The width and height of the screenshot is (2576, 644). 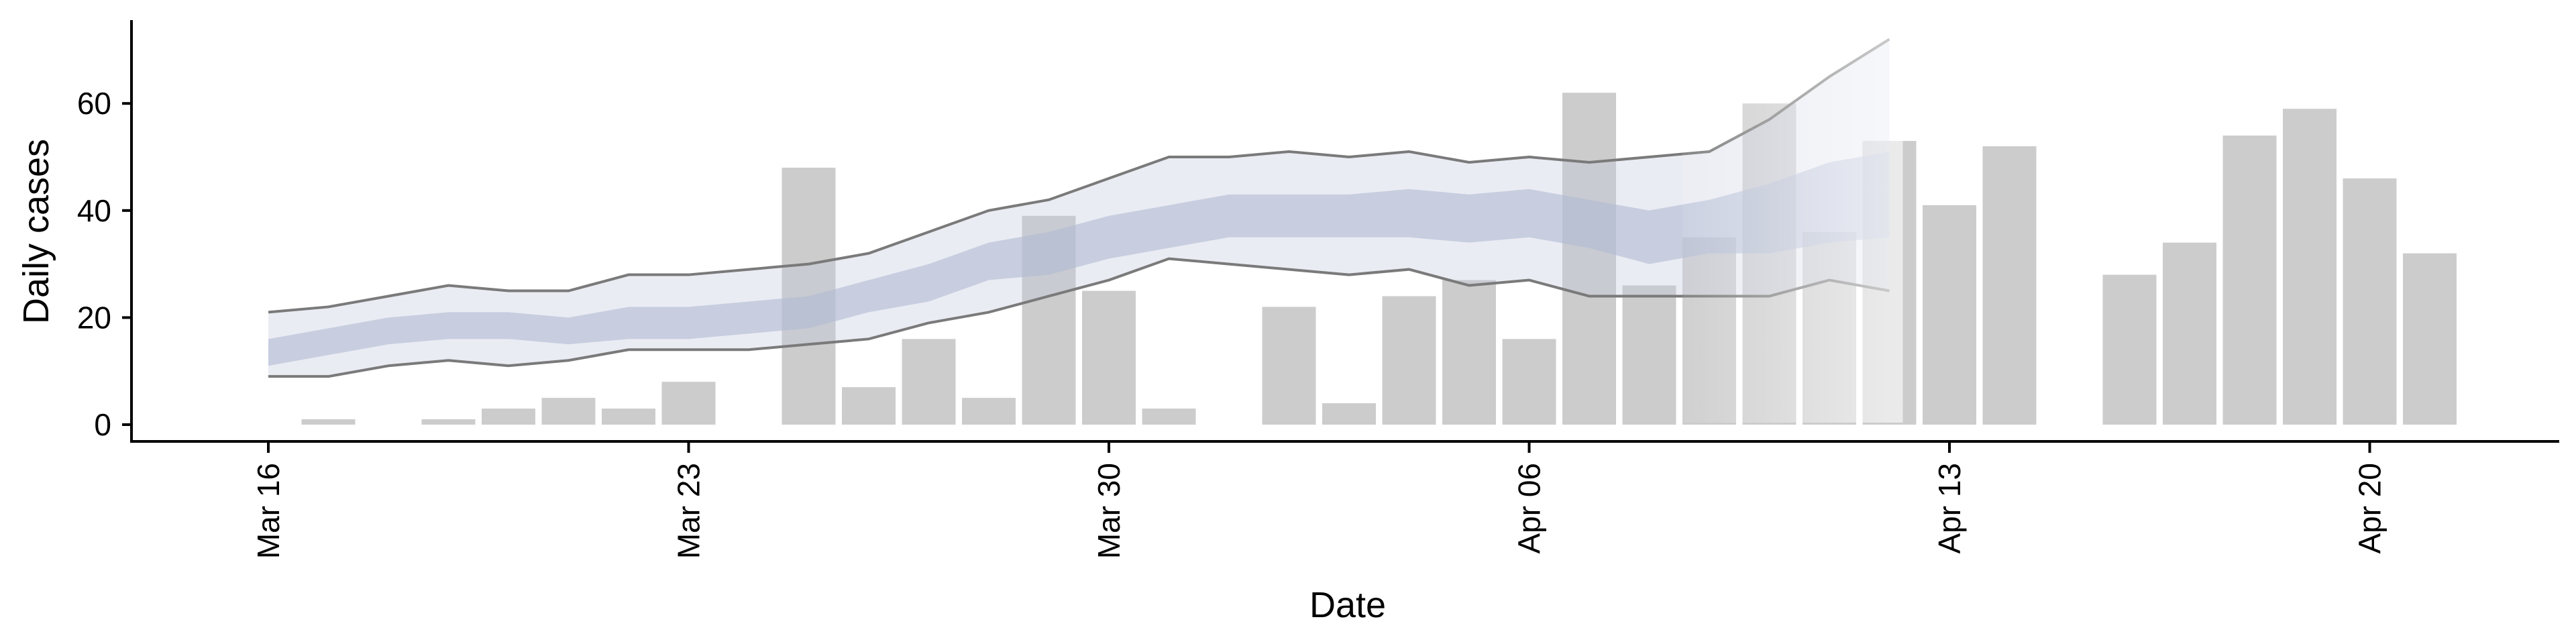 What do you see at coordinates (94, 103) in the screenshot?
I see `y-tick-label: 60` at bounding box center [94, 103].